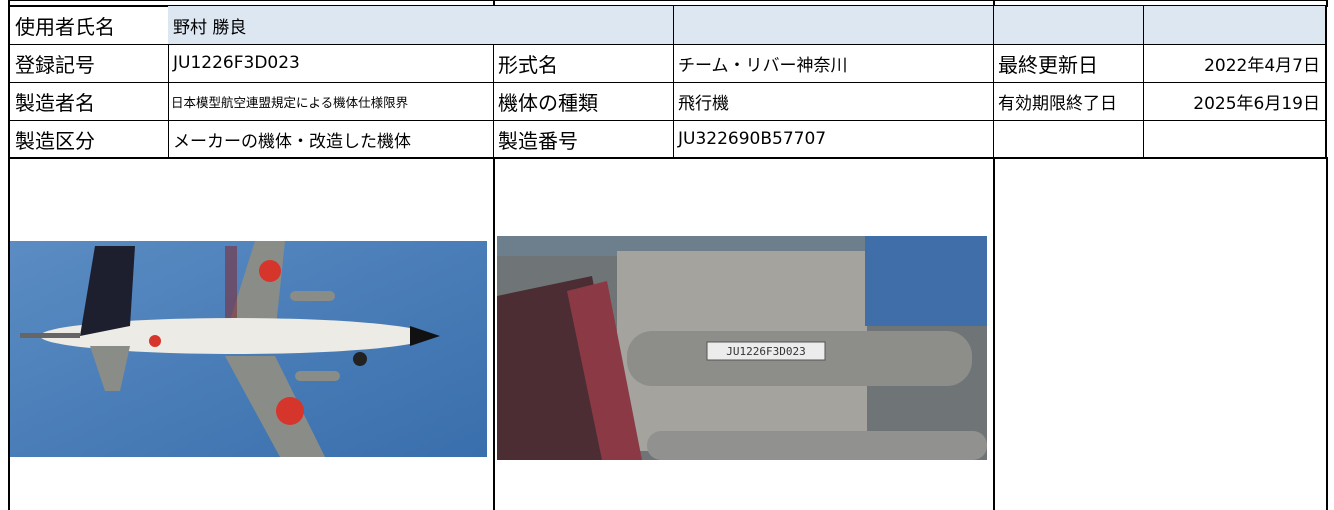  What do you see at coordinates (583, 139) in the screenshot?
I see `field-label: 製造番号` at bounding box center [583, 139].